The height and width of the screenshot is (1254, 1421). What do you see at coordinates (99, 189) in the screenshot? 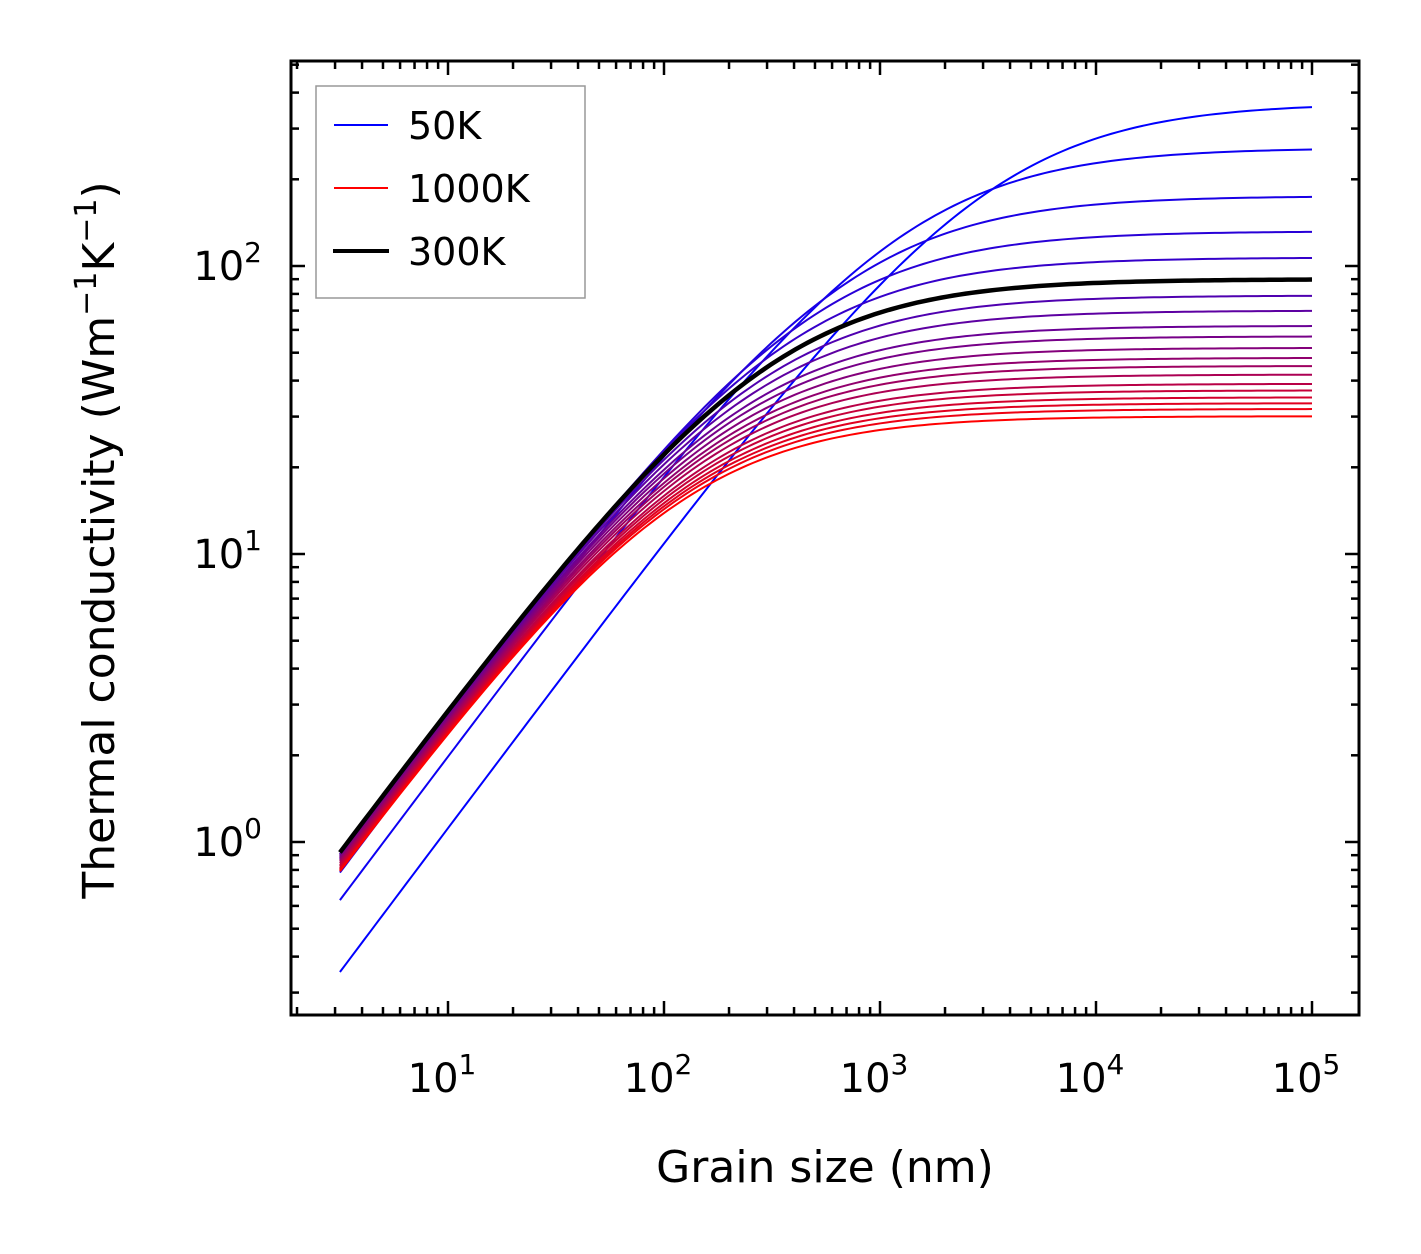
I see `y-axis-label-close: )` at bounding box center [99, 189].